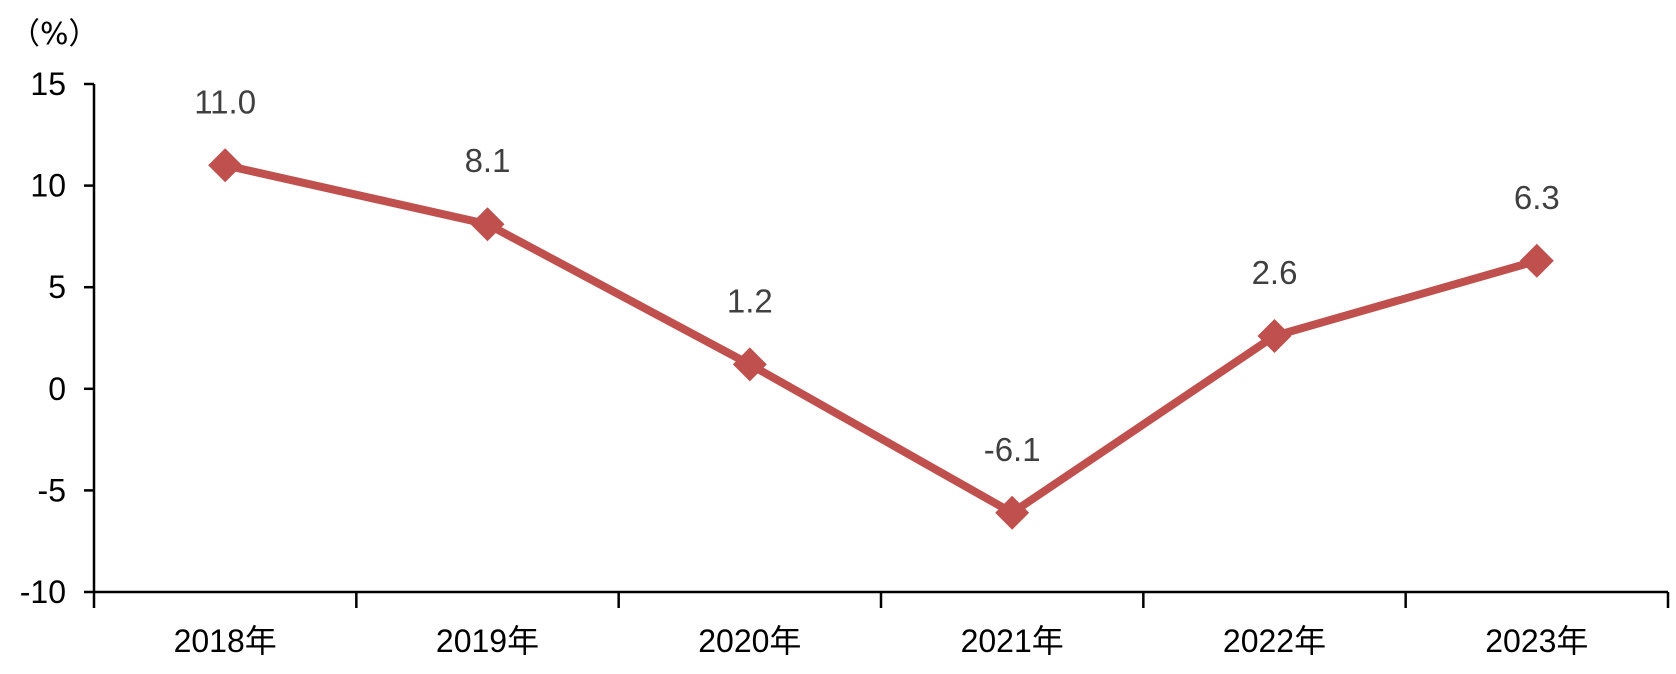 This screenshot has width=1676, height=674. I want to click on y-unit-label: （%）, so click(54, 34).